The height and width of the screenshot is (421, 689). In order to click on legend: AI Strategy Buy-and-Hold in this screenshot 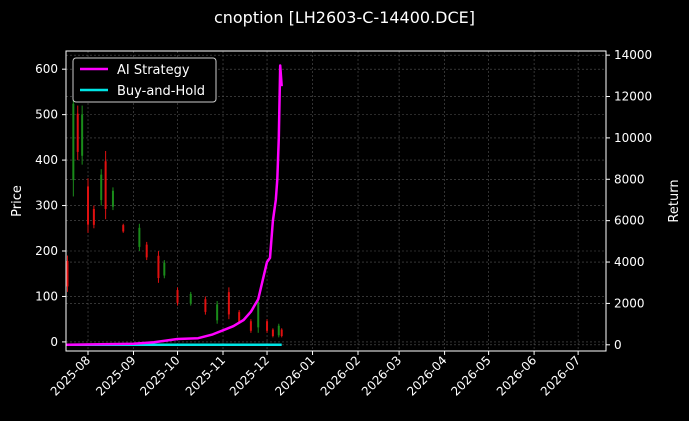, I will do `click(144, 80)`.